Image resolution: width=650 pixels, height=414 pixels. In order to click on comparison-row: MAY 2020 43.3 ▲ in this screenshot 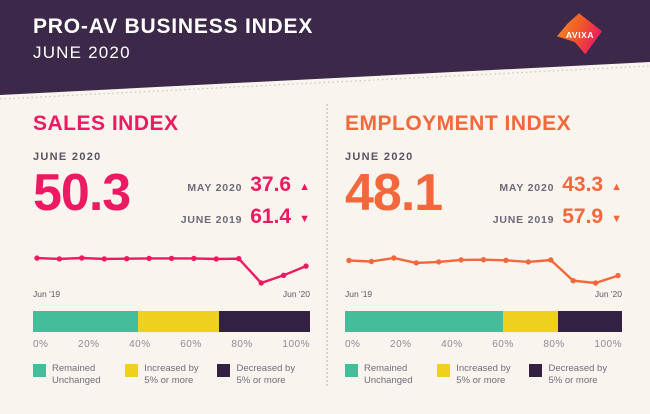, I will do `click(557, 185)`.